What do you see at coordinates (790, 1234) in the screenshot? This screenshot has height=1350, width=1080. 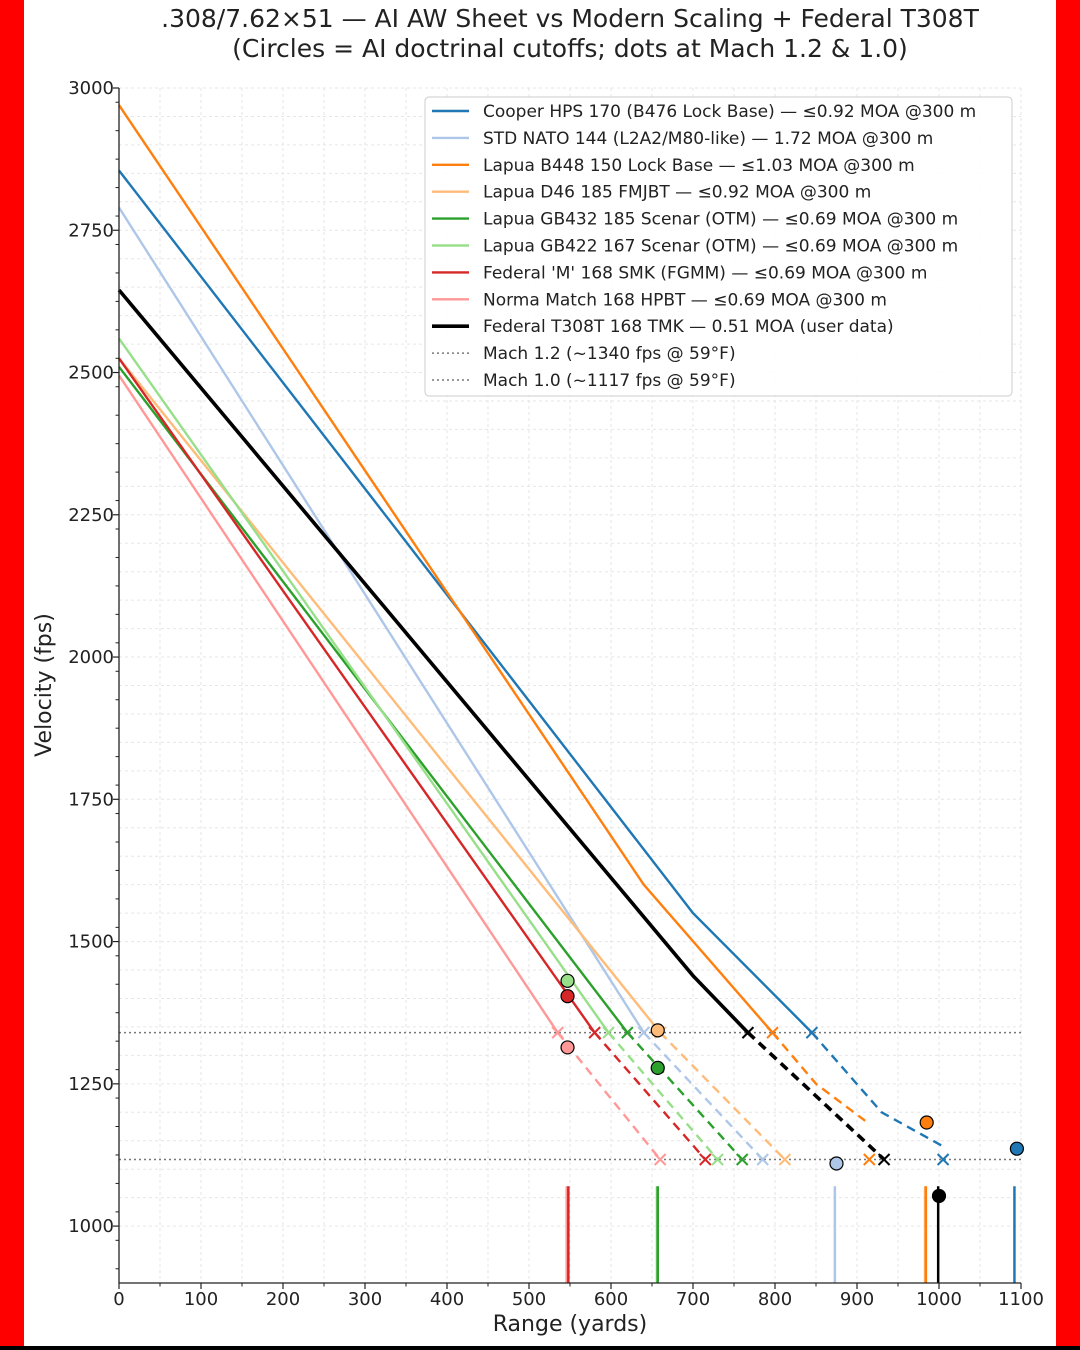 I see `cutoff-marks` at bounding box center [790, 1234].